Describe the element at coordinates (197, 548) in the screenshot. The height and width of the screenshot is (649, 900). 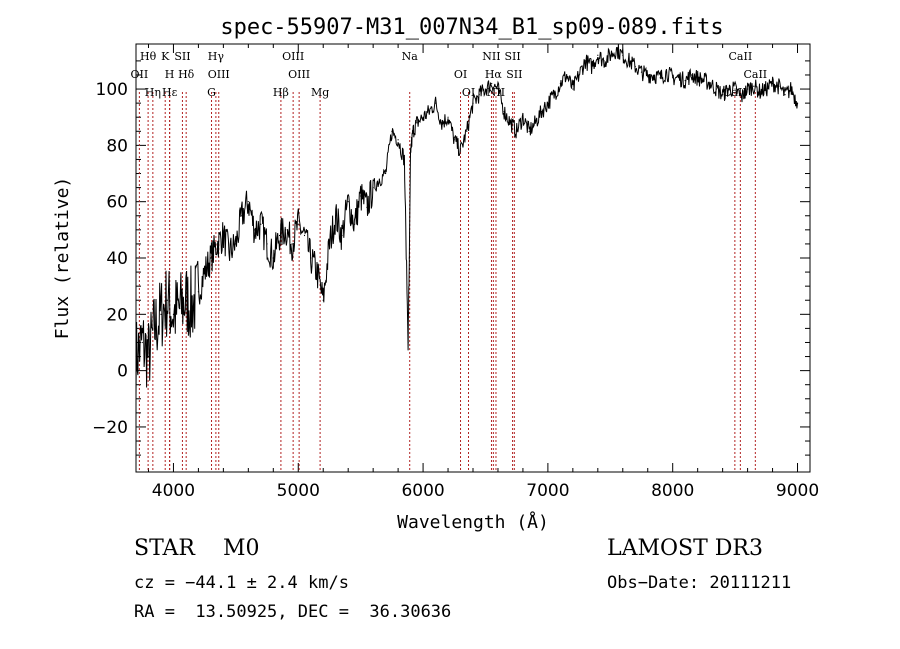
I see `object-class-label: STAR M0` at that location.